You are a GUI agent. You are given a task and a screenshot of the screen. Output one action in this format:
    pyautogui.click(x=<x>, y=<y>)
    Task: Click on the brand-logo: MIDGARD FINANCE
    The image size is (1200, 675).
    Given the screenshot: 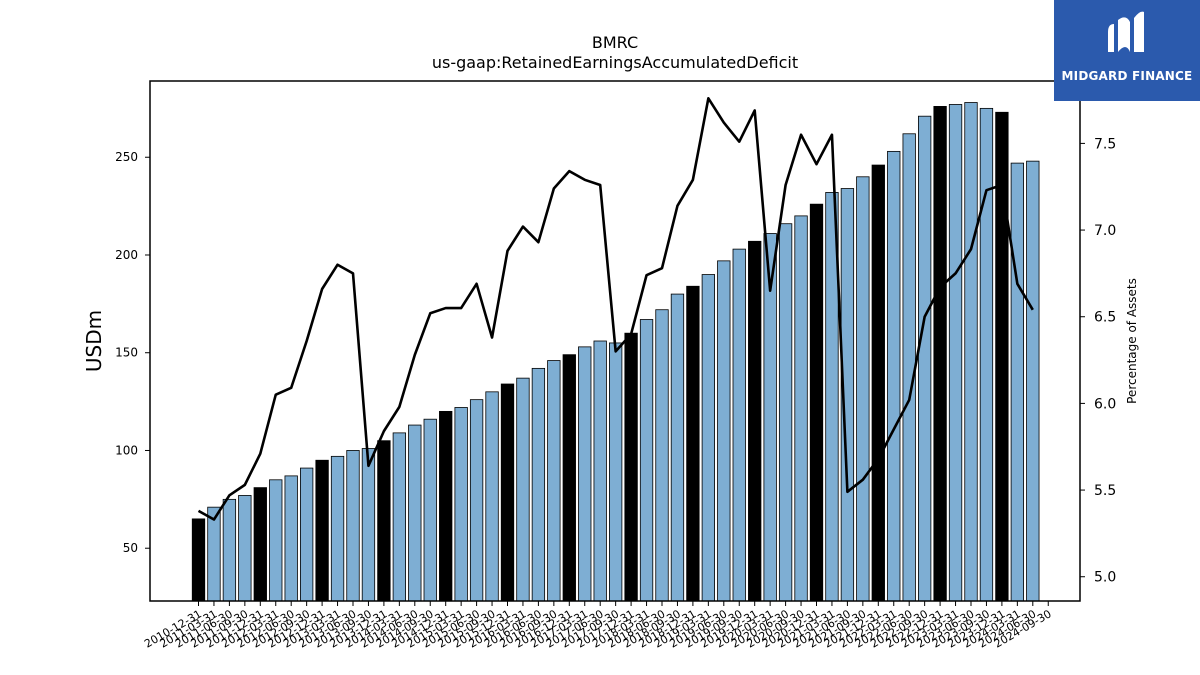 What is the action you would take?
    pyautogui.click(x=1127, y=50)
    